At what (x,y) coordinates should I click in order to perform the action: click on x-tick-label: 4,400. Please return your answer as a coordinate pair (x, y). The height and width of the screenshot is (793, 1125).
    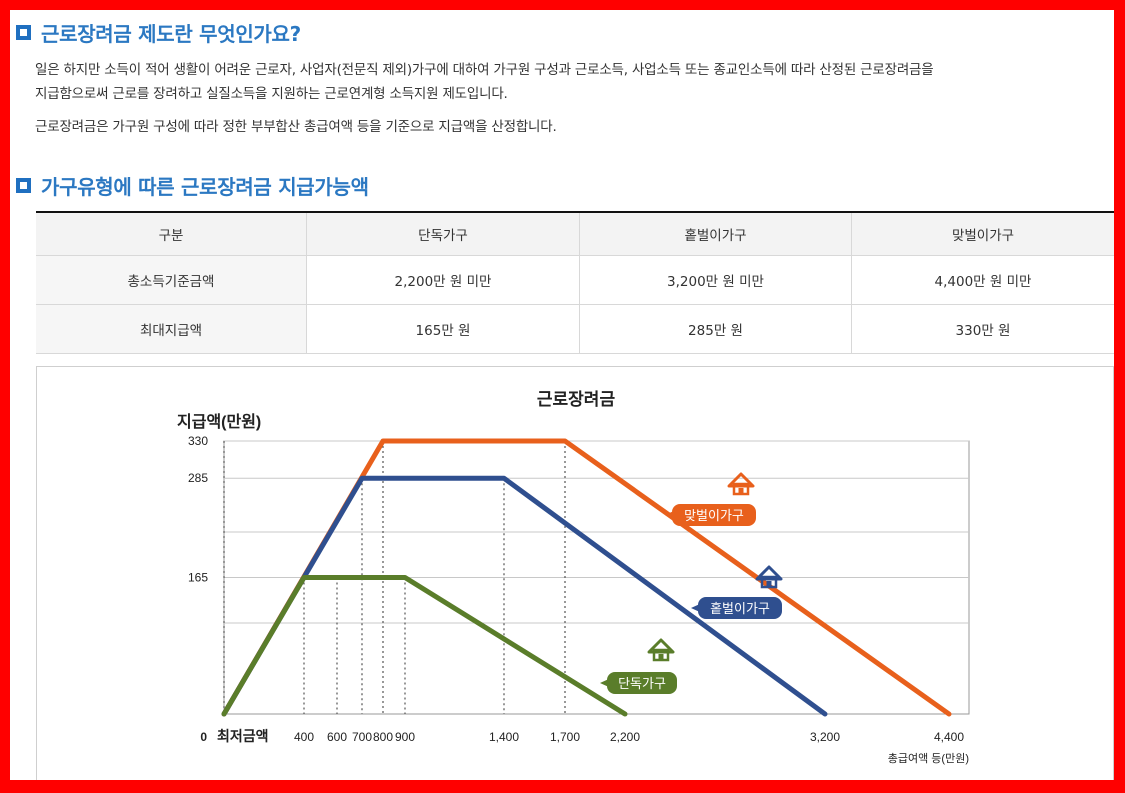
    Looking at the image, I should click on (949, 737).